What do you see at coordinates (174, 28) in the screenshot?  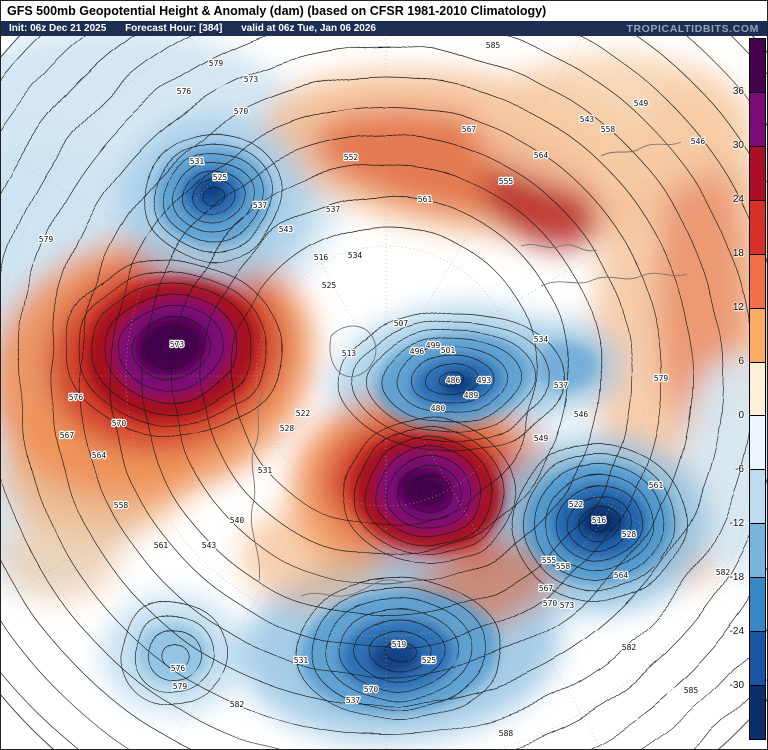 I see `forecast-hour: Forecast Hour: [384]` at bounding box center [174, 28].